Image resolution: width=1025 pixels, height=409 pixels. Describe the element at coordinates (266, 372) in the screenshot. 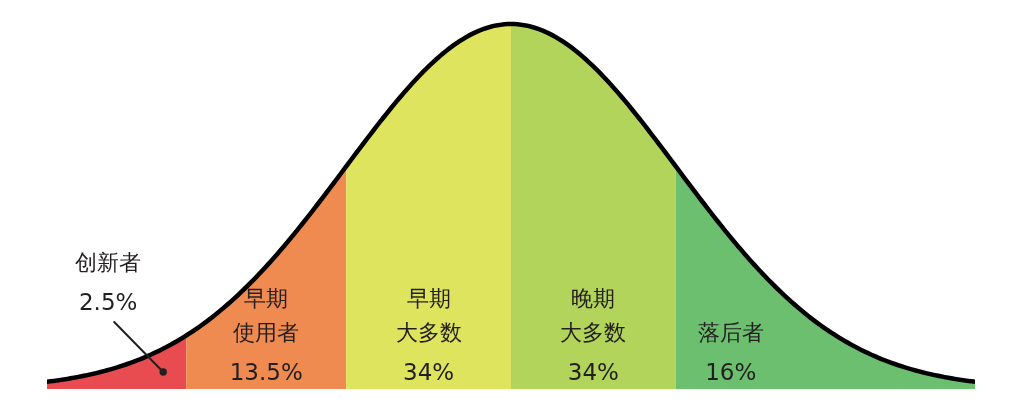

I see `data-label: 13.5%` at that location.